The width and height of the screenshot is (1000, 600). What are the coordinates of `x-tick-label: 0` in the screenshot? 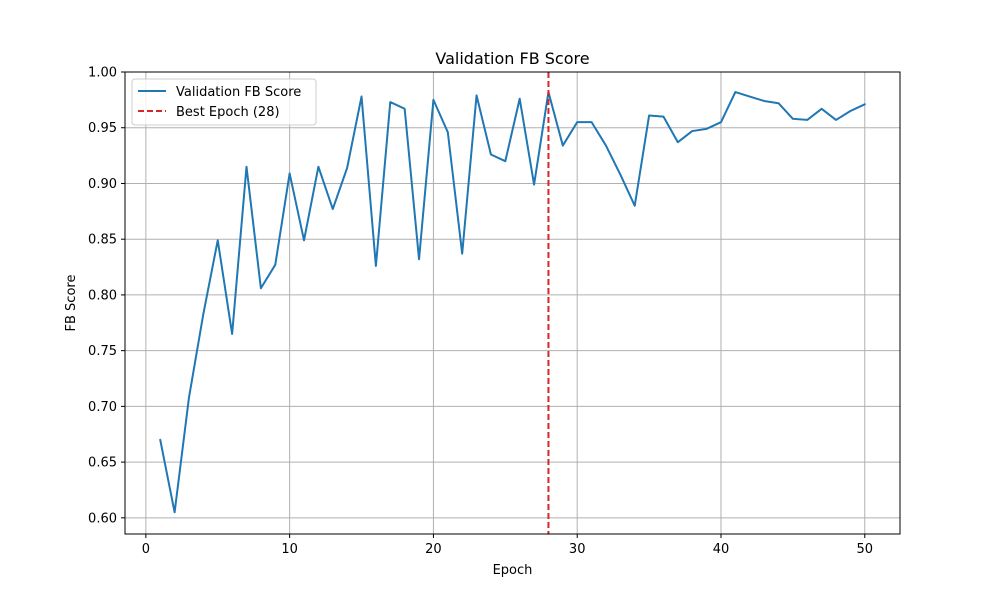 It's located at (146, 549).